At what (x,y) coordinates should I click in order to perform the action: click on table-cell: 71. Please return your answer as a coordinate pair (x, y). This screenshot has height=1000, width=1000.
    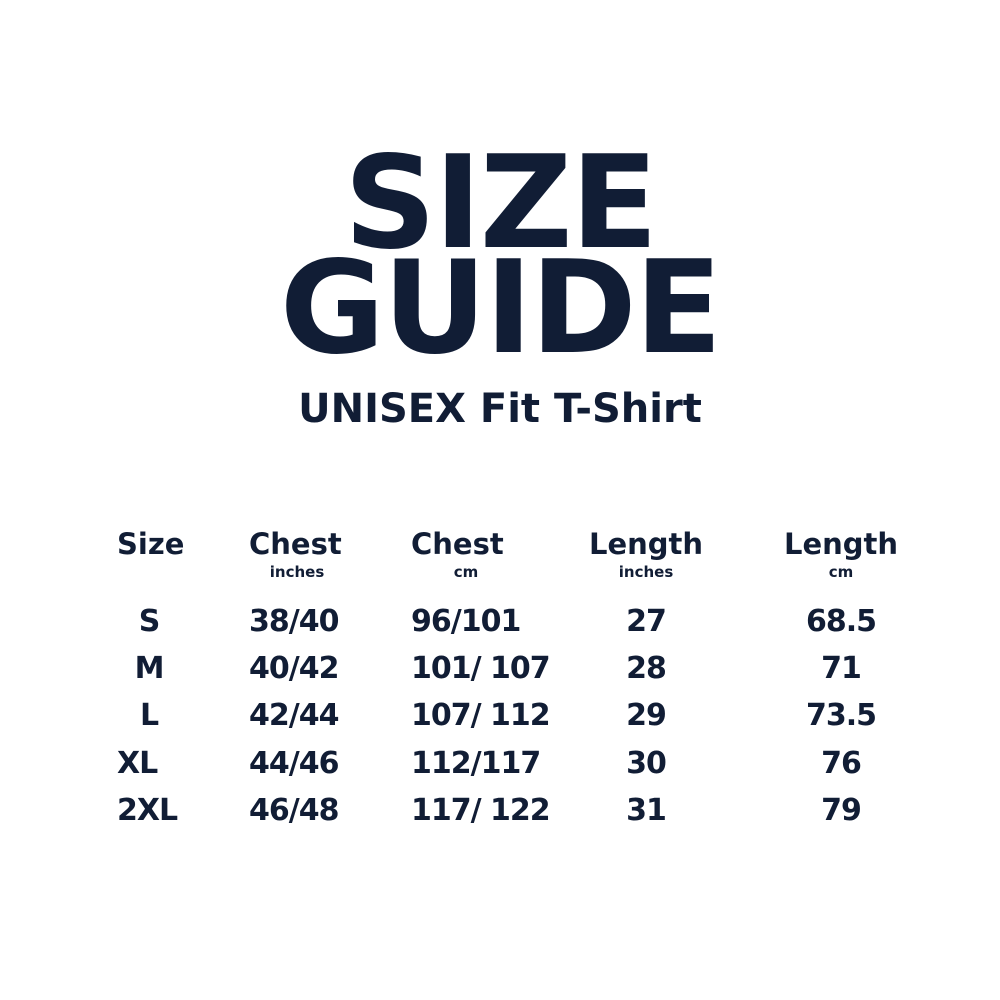
    Looking at the image, I should click on (841, 668).